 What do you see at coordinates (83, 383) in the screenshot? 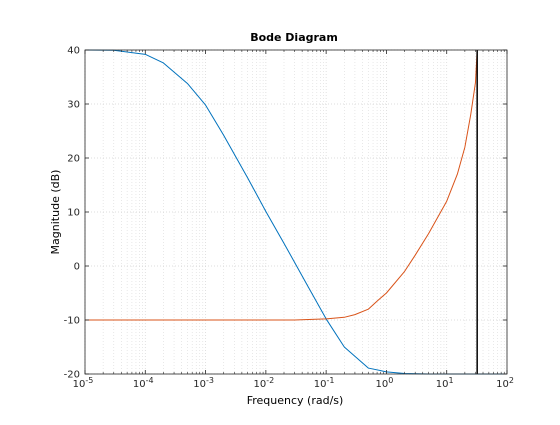
I see `x-tick-label: 10⁻⁵` at bounding box center [83, 383].